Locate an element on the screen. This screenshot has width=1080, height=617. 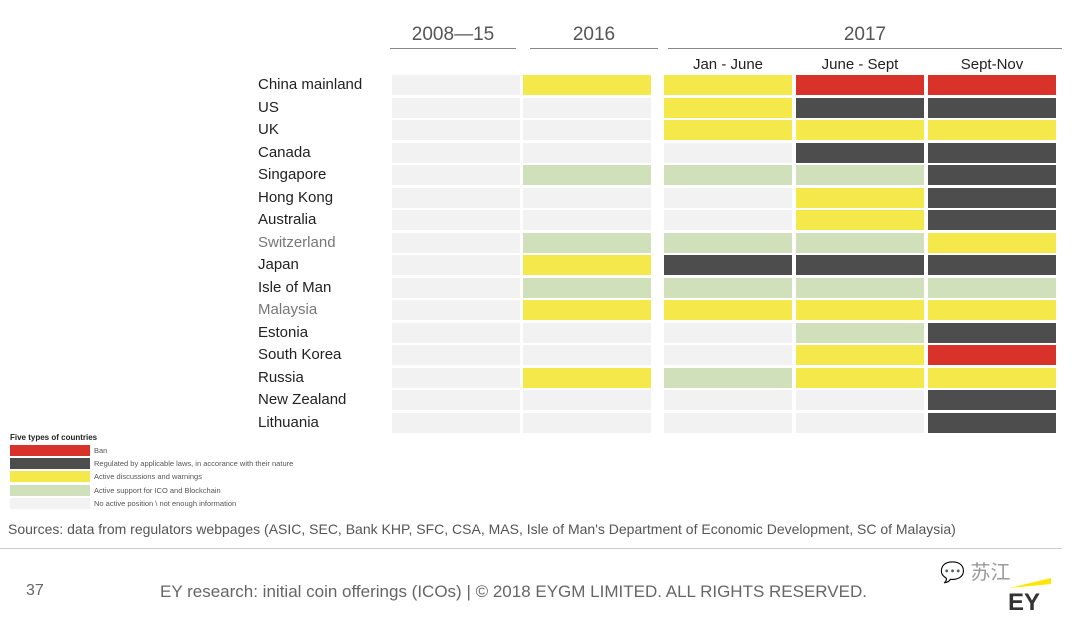
status-cell-isle-of-man-2016 is located at coordinates (587, 287).